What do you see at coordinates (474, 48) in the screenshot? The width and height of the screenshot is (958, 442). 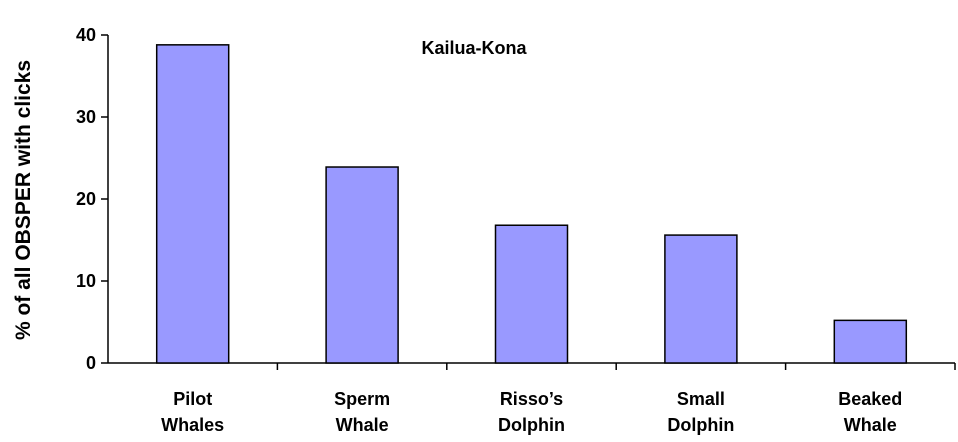 I see `chart-title: Kailua-Kona` at bounding box center [474, 48].